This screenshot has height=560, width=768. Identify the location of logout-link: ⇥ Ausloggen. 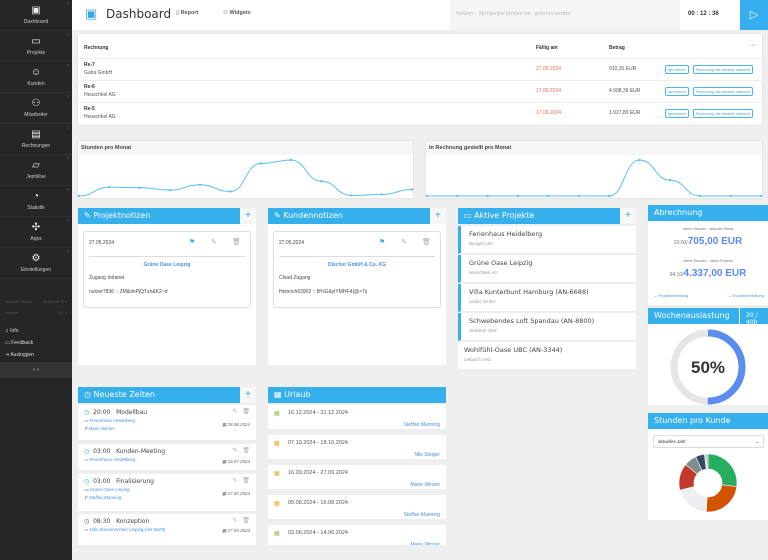
(19, 355).